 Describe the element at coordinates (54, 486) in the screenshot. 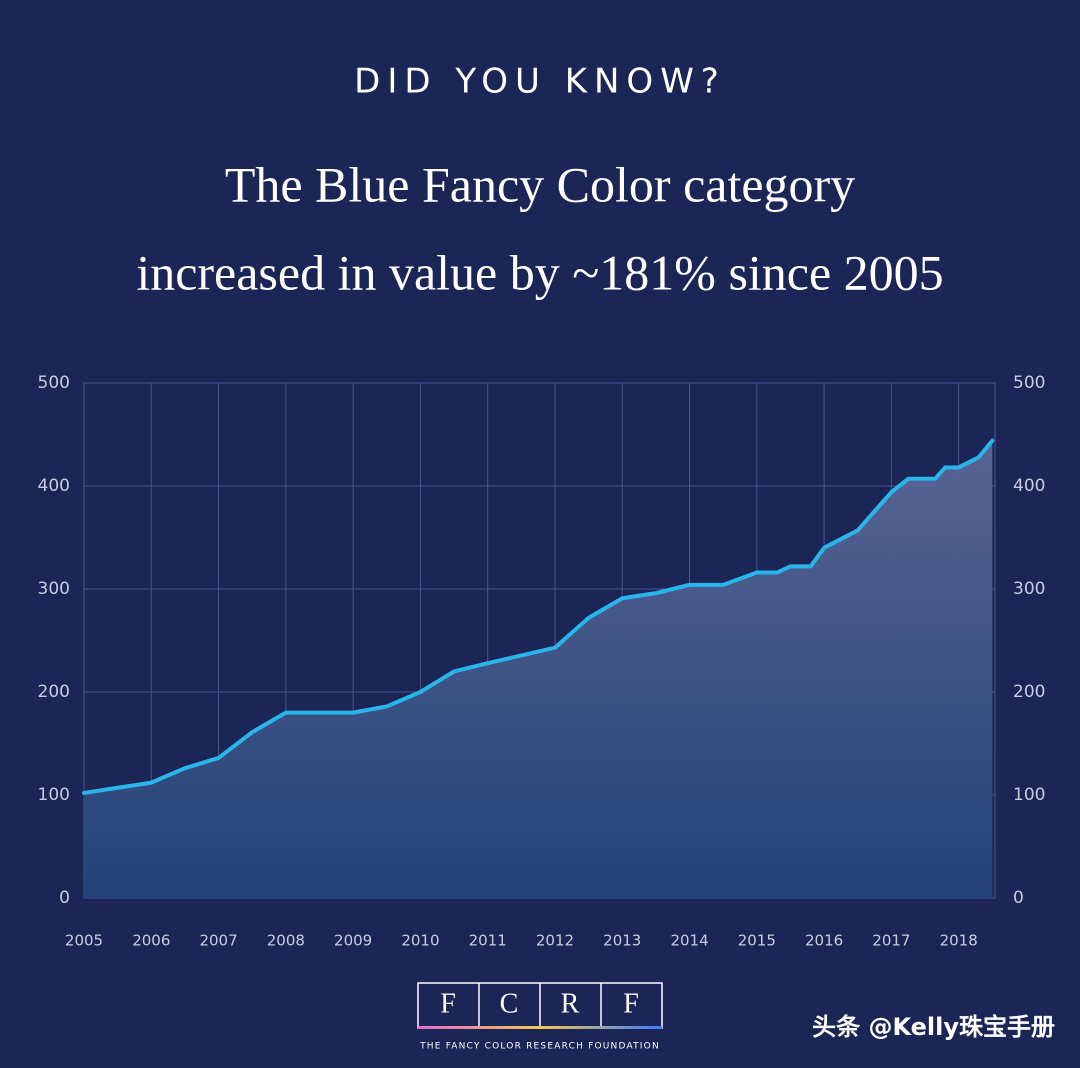

I see `y-tick-label: 400` at that location.